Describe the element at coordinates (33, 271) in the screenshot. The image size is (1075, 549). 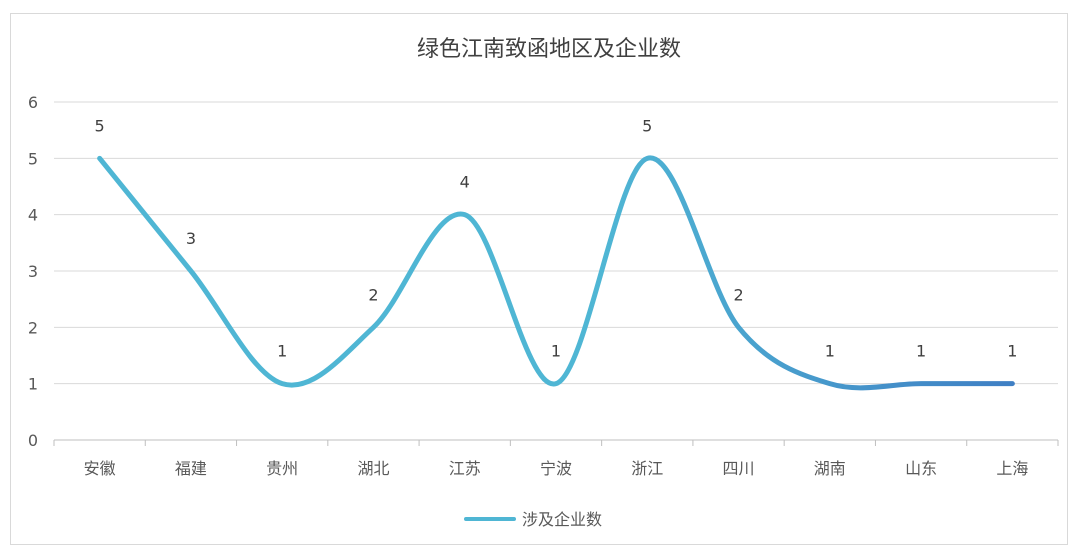
I see `y-tick-label: 3` at that location.